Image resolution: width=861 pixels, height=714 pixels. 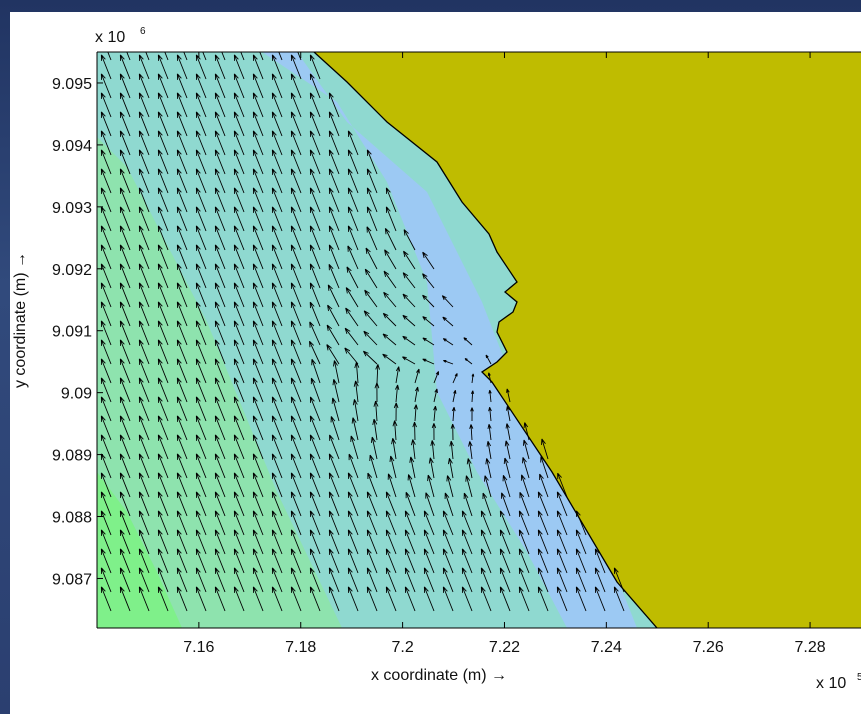 What do you see at coordinates (72, 84) in the screenshot?
I see `y-tick-label: 9.095` at bounding box center [72, 84].